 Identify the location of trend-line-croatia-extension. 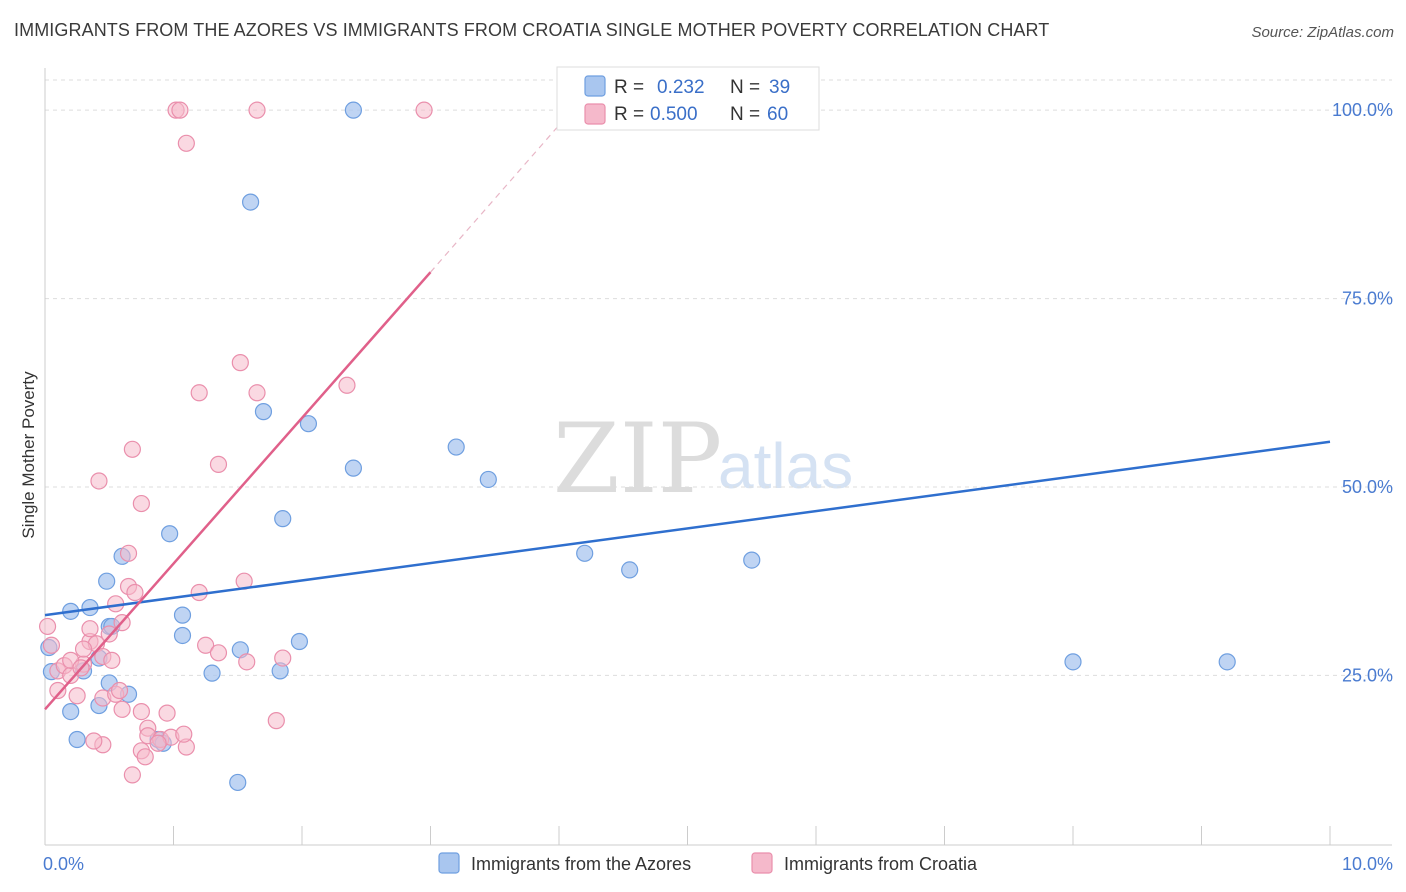
(495, 198).